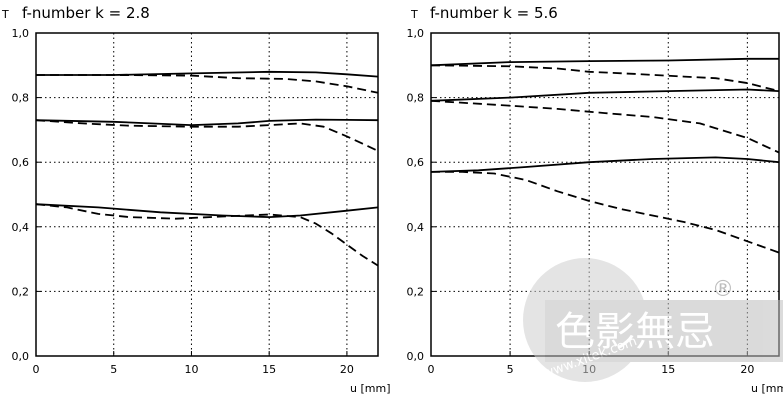  I want to click on x-tick-label: 10, so click(191, 369).